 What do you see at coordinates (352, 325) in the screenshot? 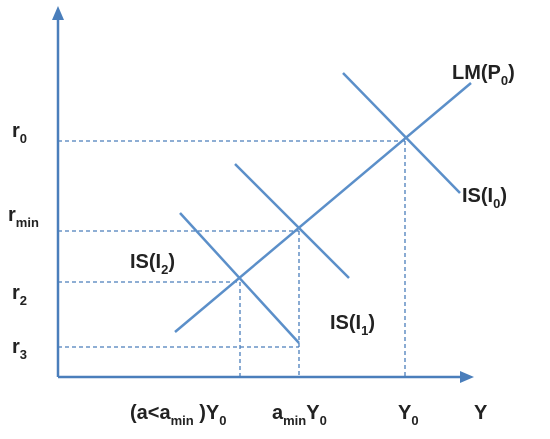
I see `is1-label: IS(I1)` at bounding box center [352, 325].